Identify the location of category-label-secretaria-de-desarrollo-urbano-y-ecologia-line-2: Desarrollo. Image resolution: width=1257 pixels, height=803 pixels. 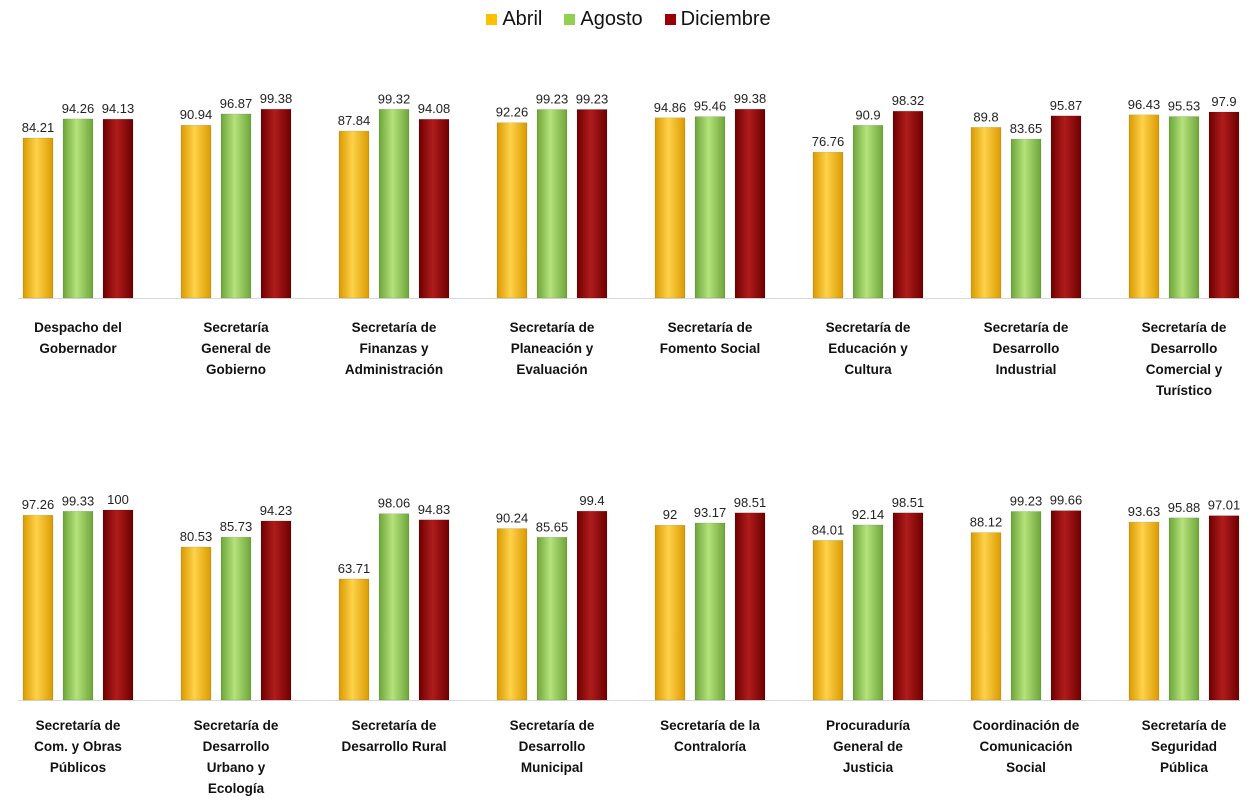
(236, 746).